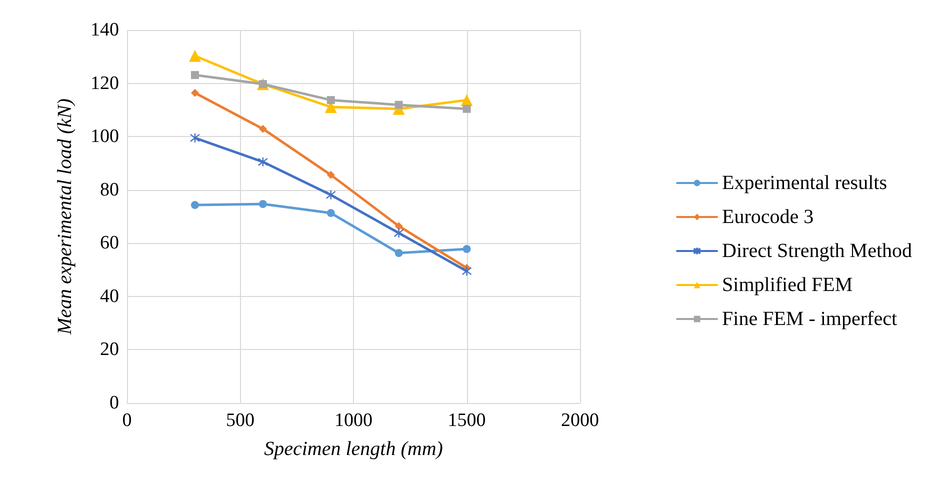  I want to click on legend-label: Experimental results, so click(805, 183).